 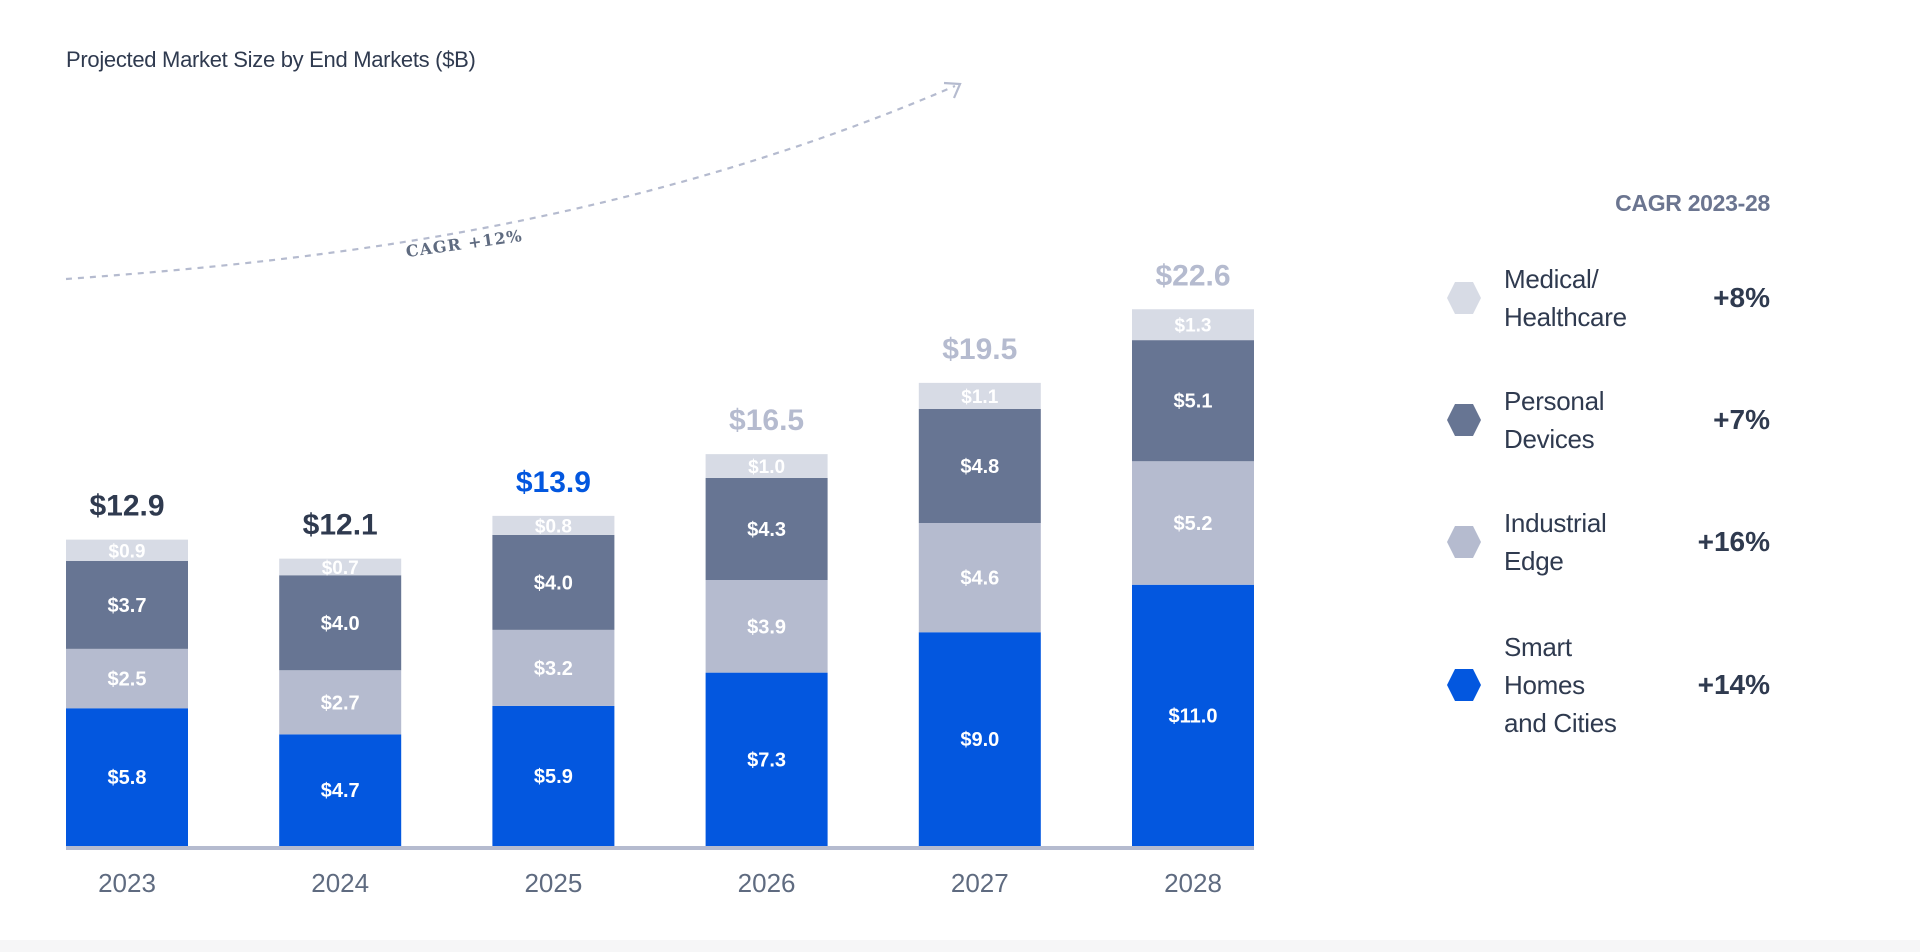 I want to click on bar-total-label: $13.9, so click(x=553, y=482).